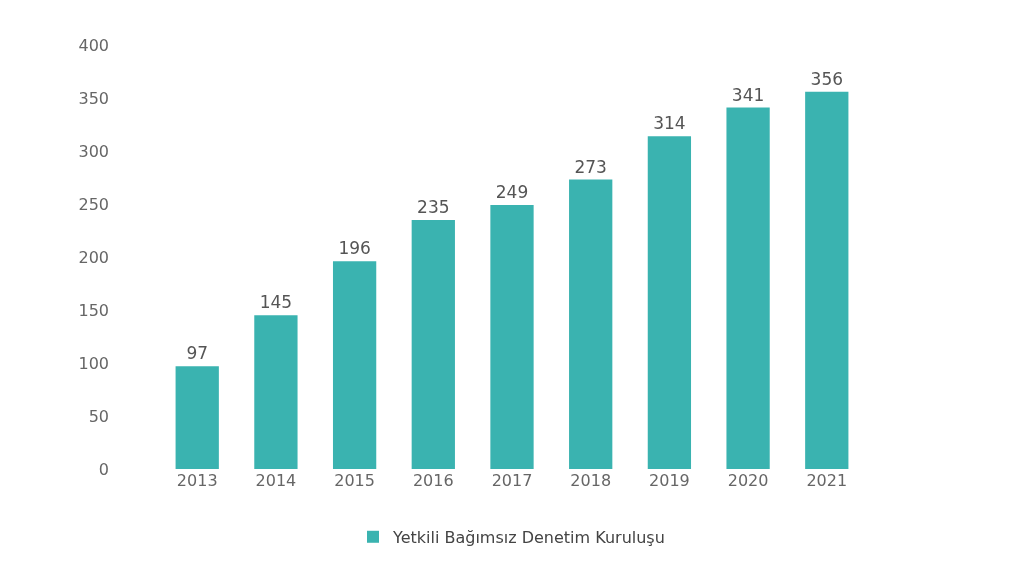 The width and height of the screenshot is (1024, 566). What do you see at coordinates (93, 151) in the screenshot?
I see `y-tick-label: 300` at bounding box center [93, 151].